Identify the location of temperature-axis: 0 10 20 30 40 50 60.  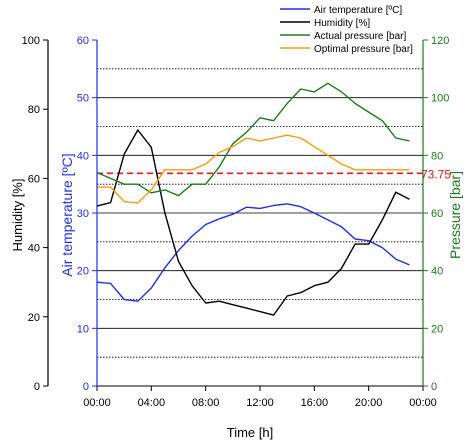
(87, 214).